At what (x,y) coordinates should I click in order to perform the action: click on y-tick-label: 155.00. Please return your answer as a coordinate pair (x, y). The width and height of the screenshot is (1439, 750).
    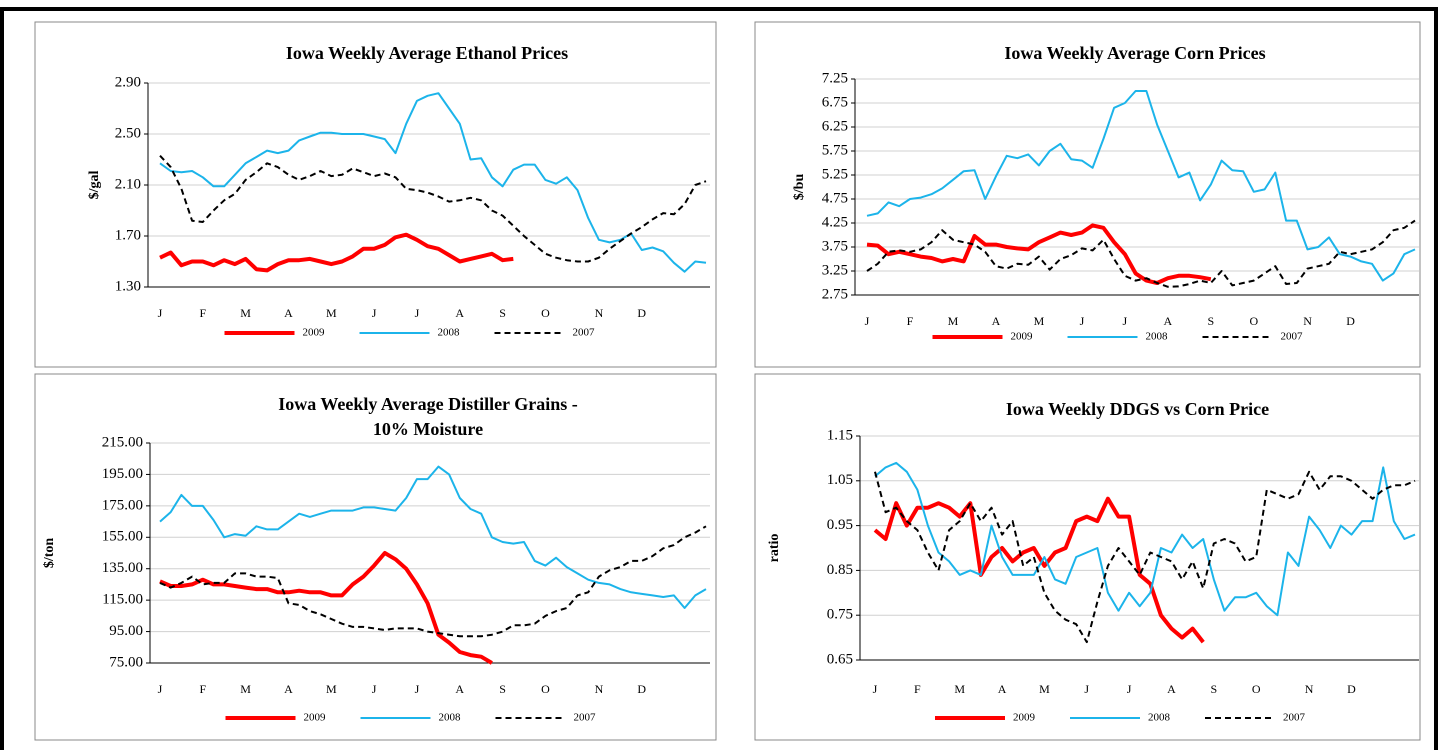
    Looking at the image, I should click on (122, 537).